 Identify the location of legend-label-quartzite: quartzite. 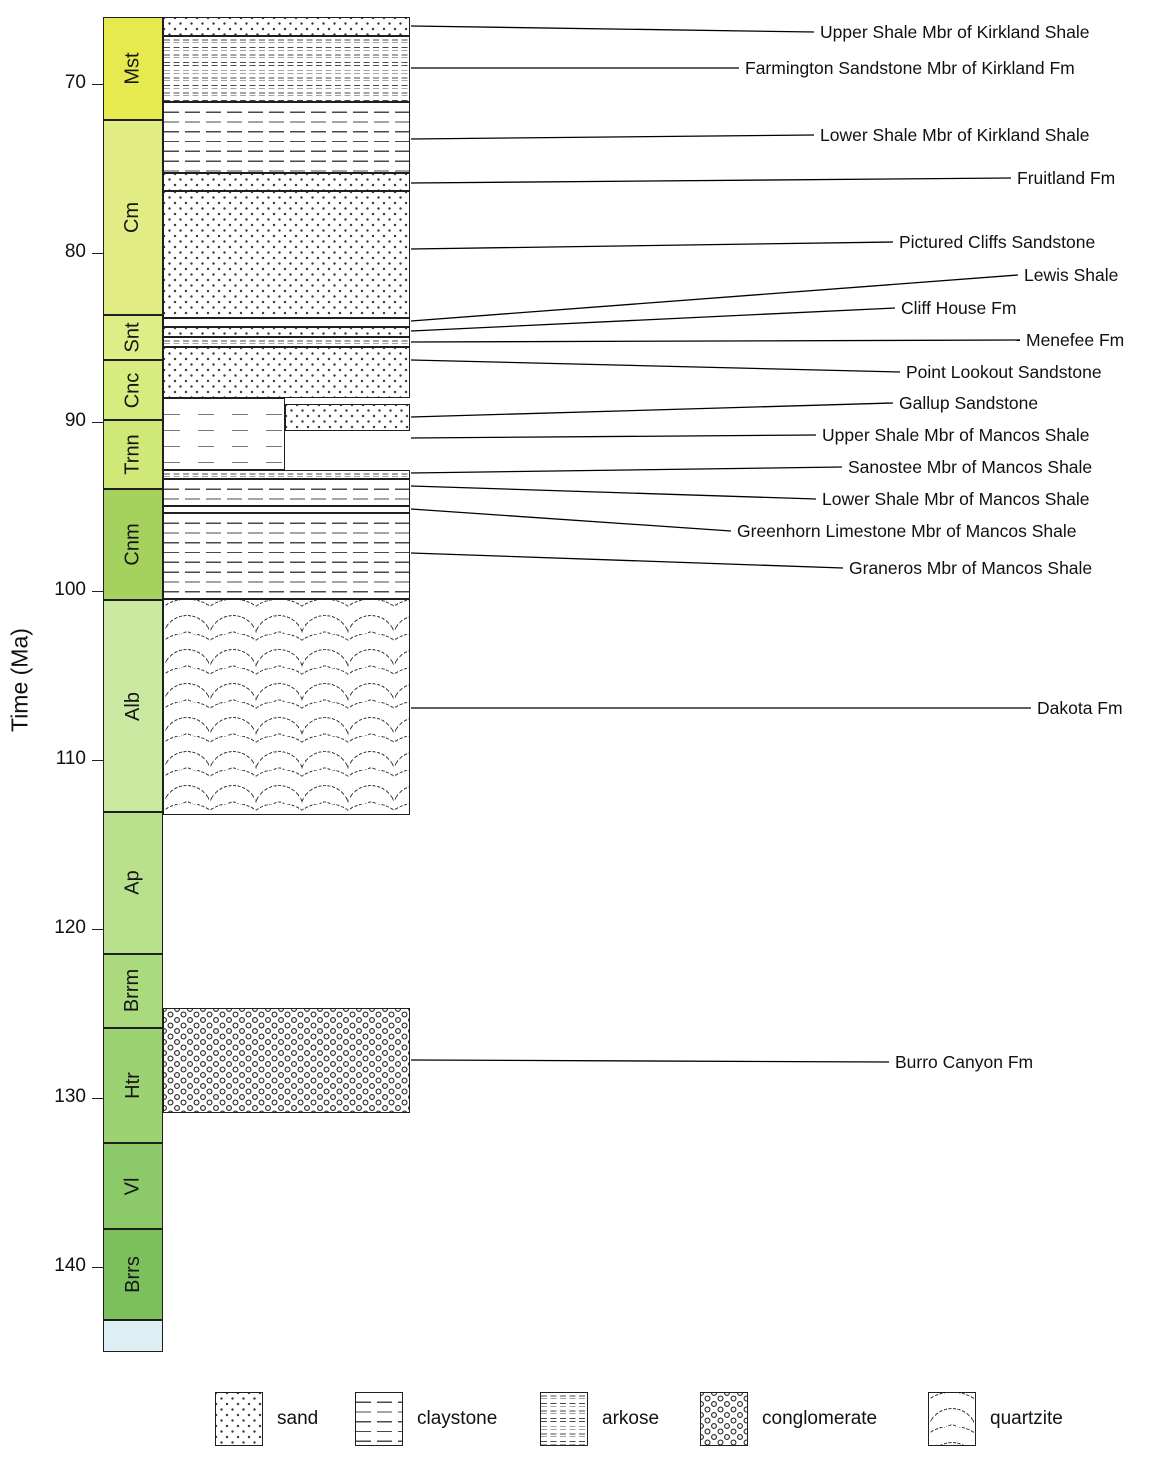
(1026, 1418).